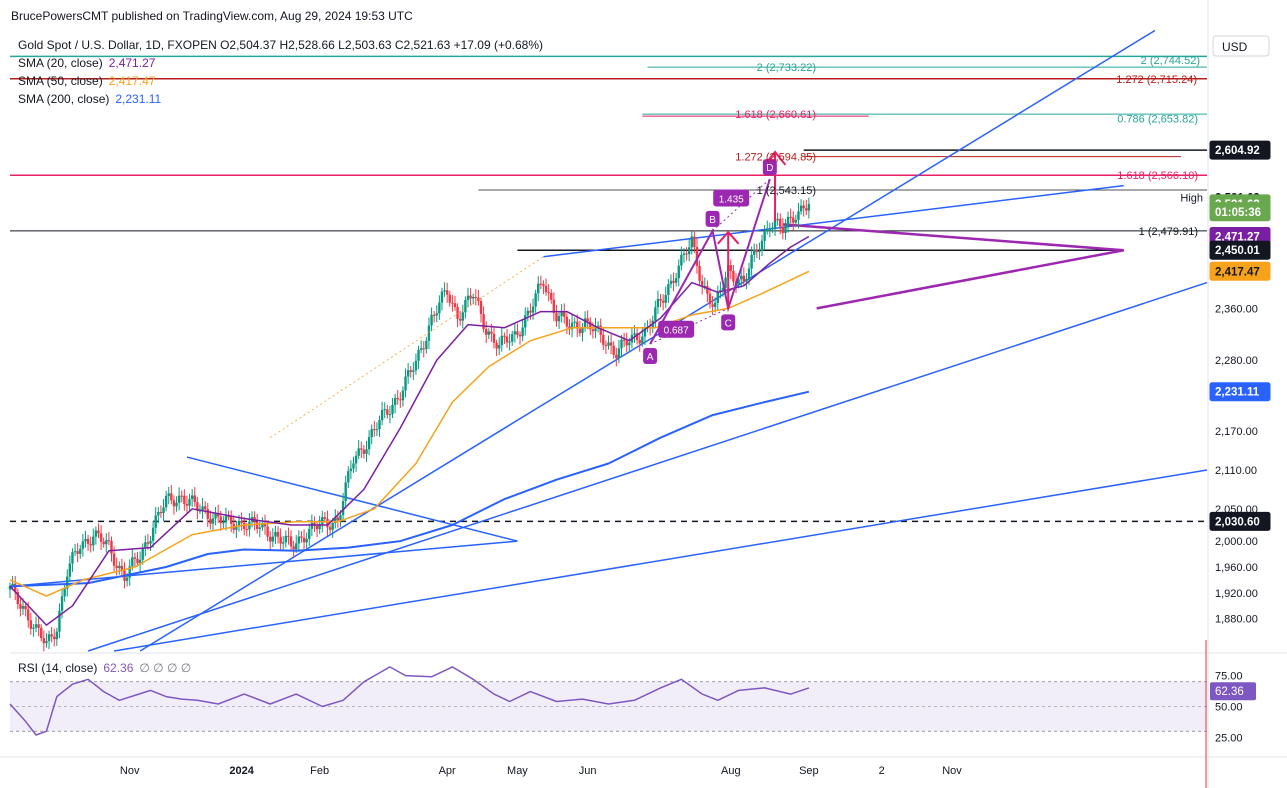 The width and height of the screenshot is (1287, 788). Describe the element at coordinates (728, 323) in the screenshot. I see `point-label: C` at that location.